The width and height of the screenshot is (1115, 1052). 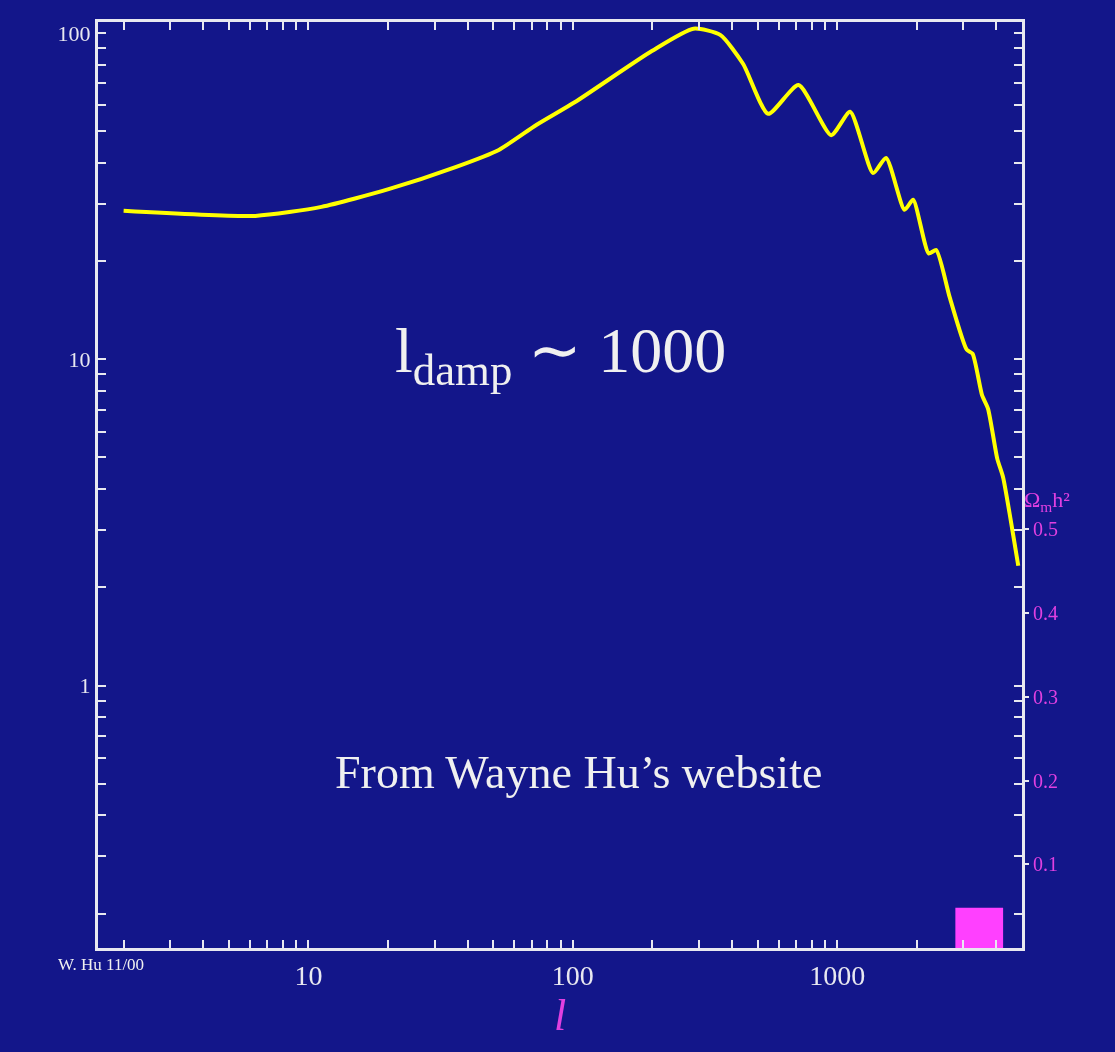 What do you see at coordinates (308, 975) in the screenshot?
I see `x-tick-label: 10` at bounding box center [308, 975].